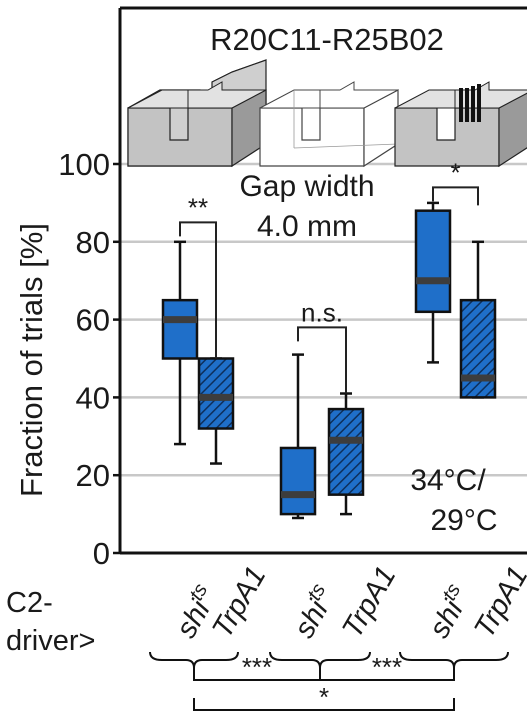 The width and height of the screenshot is (527, 714). What do you see at coordinates (93, 475) in the screenshot?
I see `y-tick-label: 20` at bounding box center [93, 475].